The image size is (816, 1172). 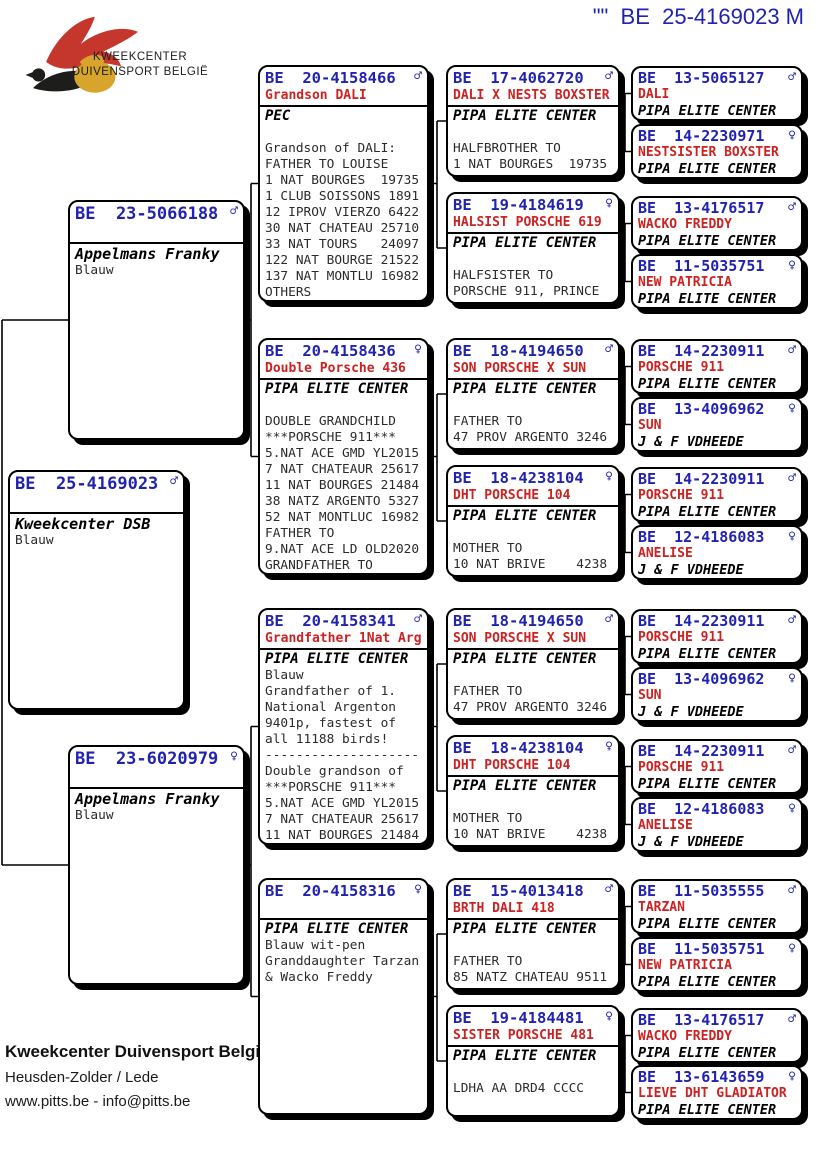 What do you see at coordinates (701, 136) in the screenshot?
I see `ring-number: BE 14-2230971` at bounding box center [701, 136].